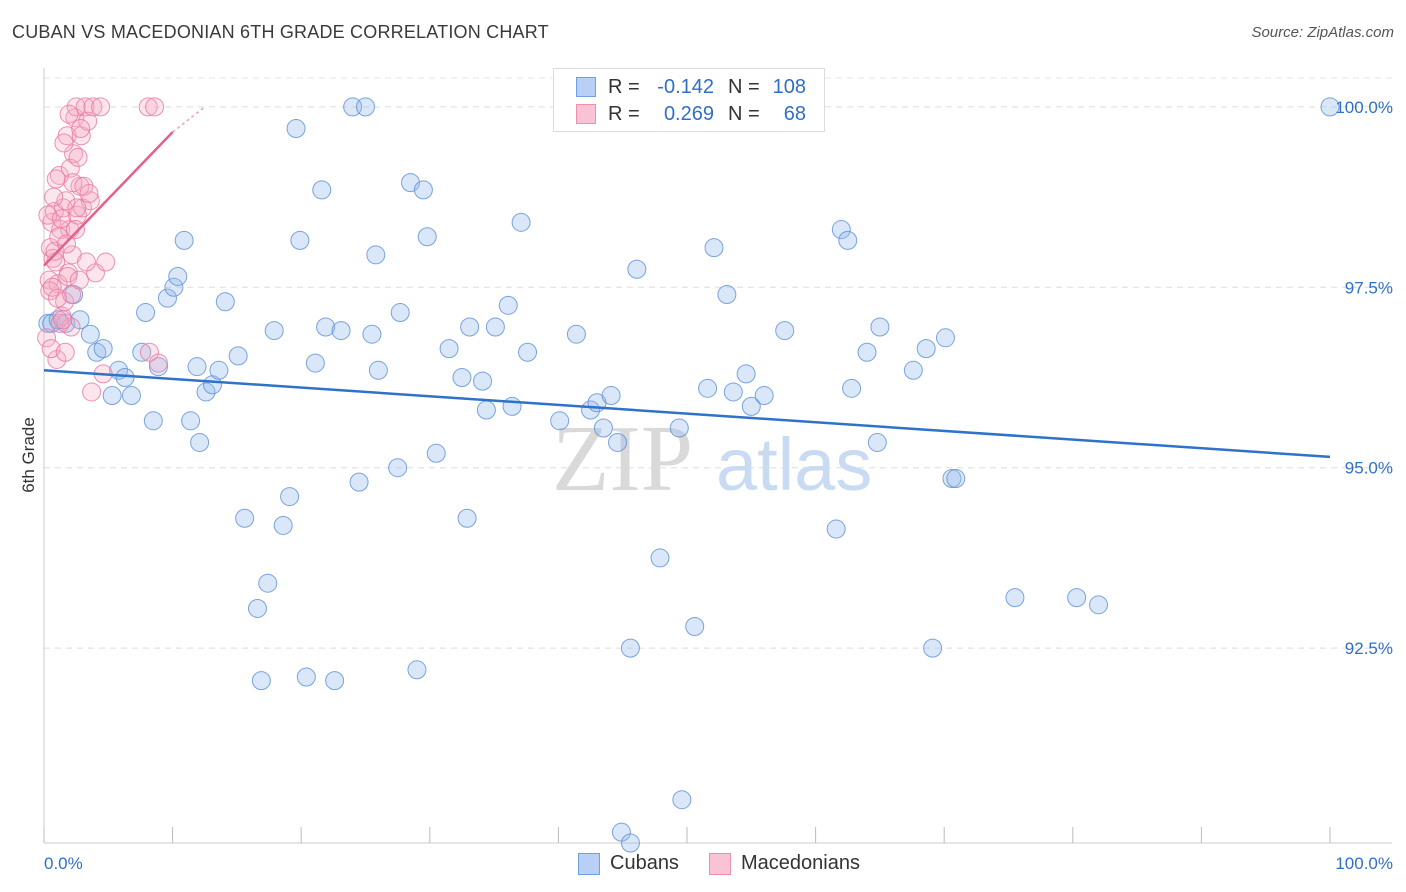 The image size is (1406, 892). Describe the element at coordinates (712, 459) in the screenshot. I see `watermark: ZIP atlas` at that location.